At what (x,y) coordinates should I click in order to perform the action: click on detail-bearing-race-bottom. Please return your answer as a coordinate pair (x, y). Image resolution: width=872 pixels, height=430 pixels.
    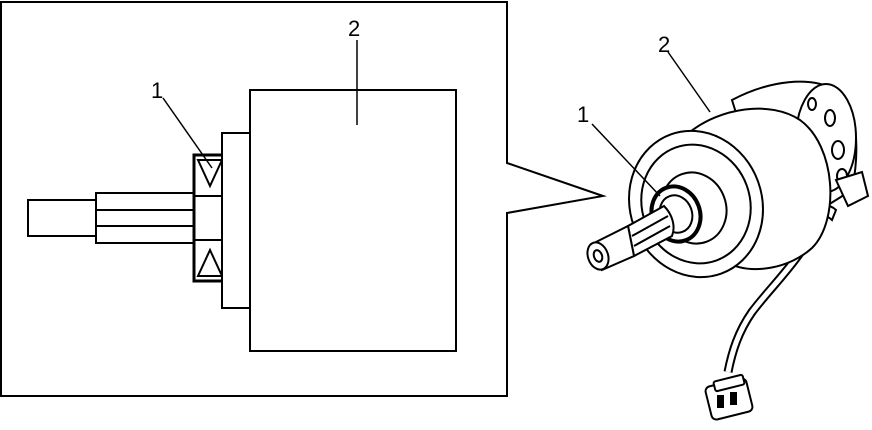
    Looking at the image, I should click on (210, 262).